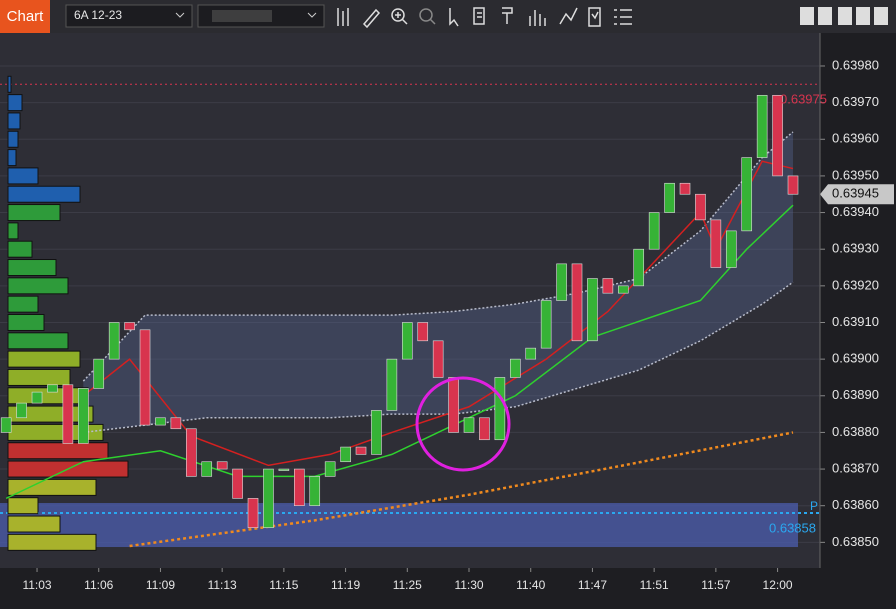  Describe the element at coordinates (792, 527) in the screenshot. I see `pivot-label: 0.63858` at that location.